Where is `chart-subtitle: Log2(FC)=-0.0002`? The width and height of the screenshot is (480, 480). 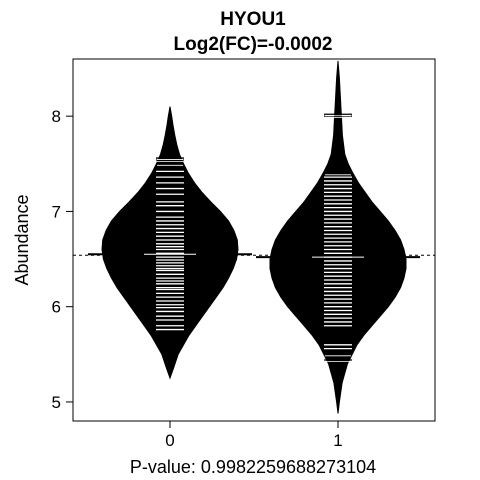 chart-subtitle: Log2(FC)=-0.0002 is located at coordinates (253, 44).